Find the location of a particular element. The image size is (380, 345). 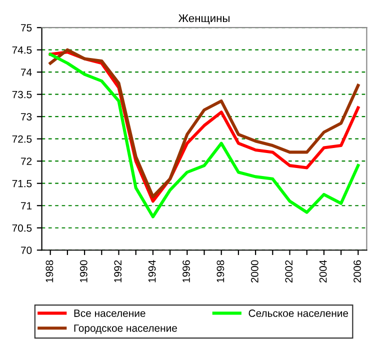

legend-label: Все население is located at coordinates (110, 313).